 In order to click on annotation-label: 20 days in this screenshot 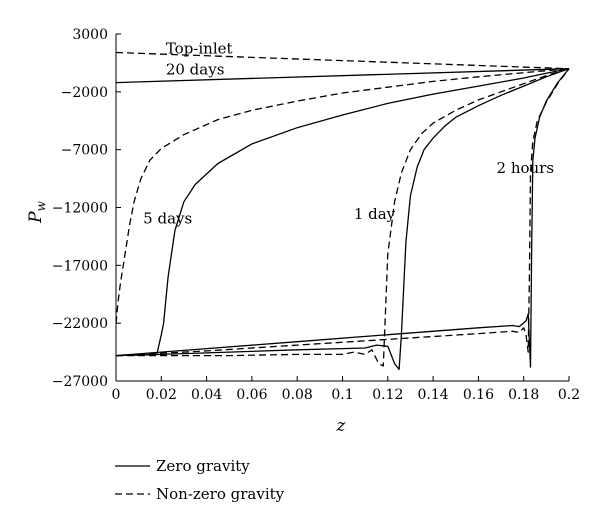, I will do `click(195, 69)`.